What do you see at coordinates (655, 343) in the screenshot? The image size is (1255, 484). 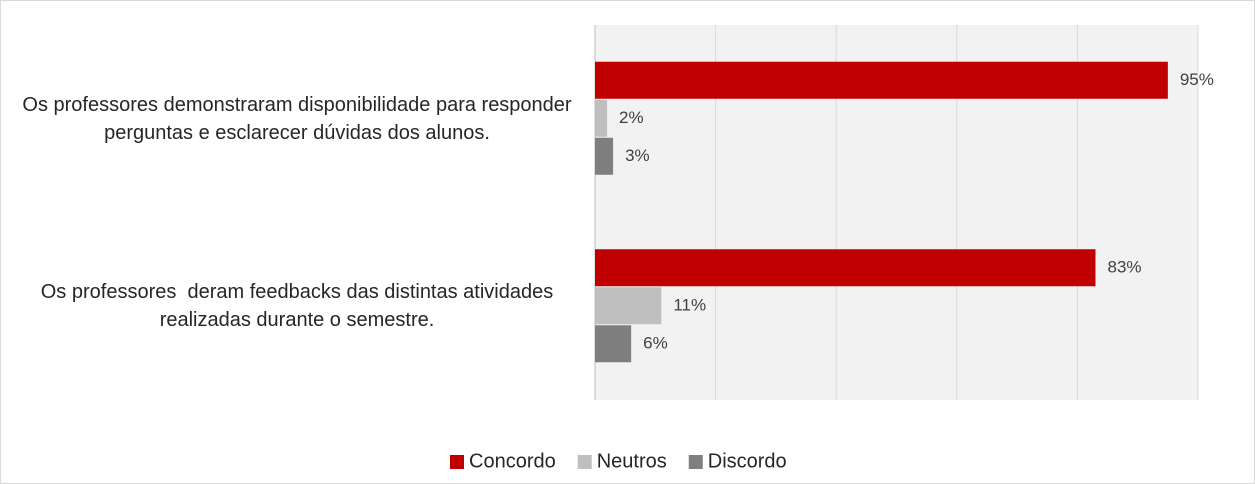 I see `data-label: 6%` at bounding box center [655, 343].